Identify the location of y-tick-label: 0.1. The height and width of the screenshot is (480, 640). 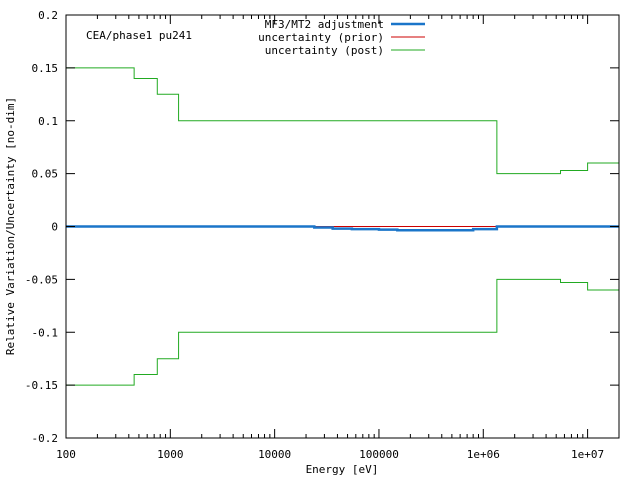
(48, 121).